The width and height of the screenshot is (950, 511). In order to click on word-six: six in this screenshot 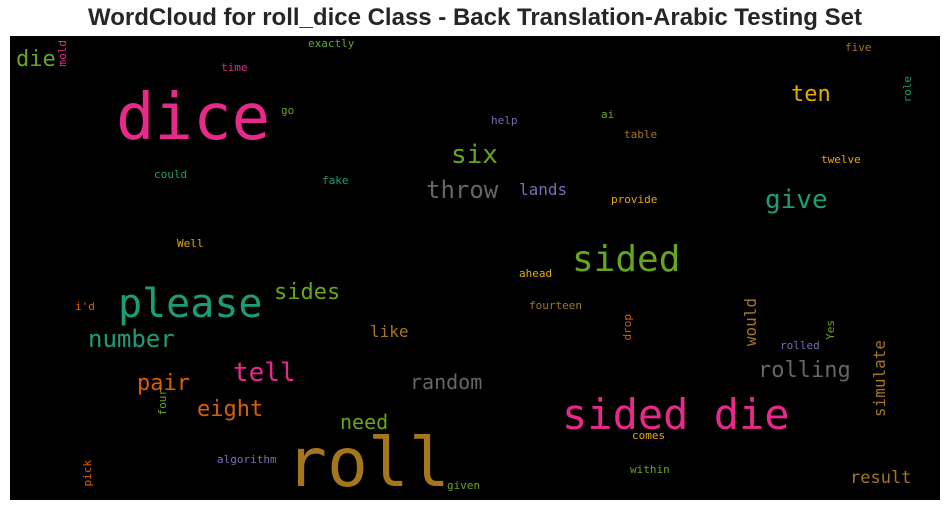, I will do `click(474, 155)`.